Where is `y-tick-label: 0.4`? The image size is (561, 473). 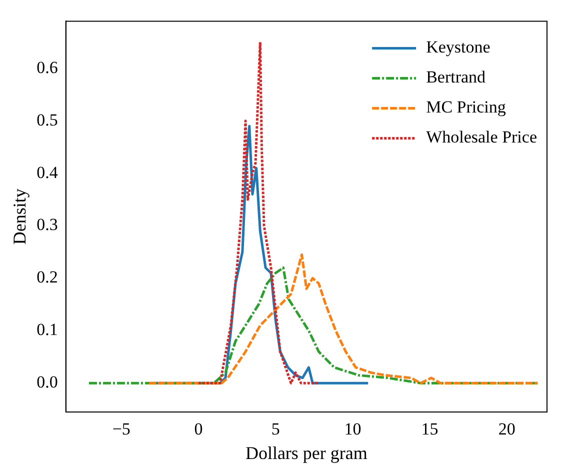 y-tick-label: 0.4 is located at coordinates (47, 172).